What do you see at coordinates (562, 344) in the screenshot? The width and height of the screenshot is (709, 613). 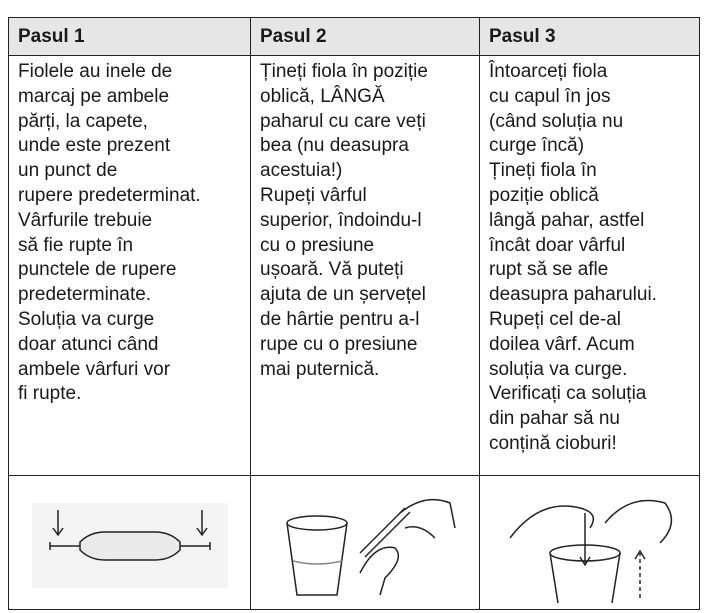 I see `text-line: doilea vârf. Acum` at bounding box center [562, 344].